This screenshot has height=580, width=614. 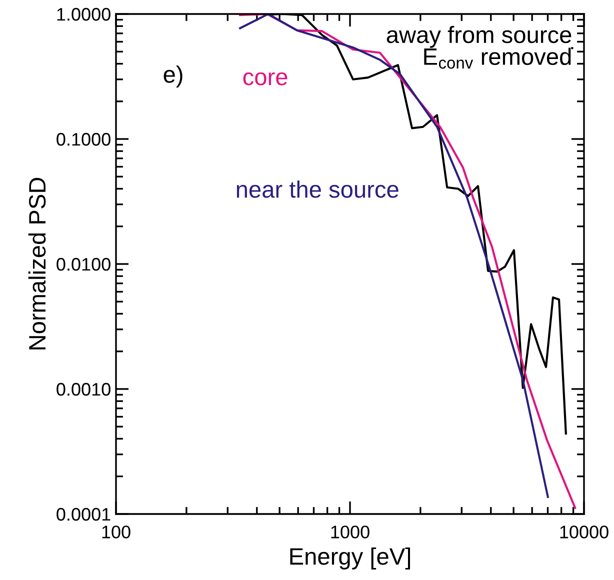 What do you see at coordinates (83, 139) in the screenshot?
I see `y-tick-label: 0.1000` at bounding box center [83, 139].